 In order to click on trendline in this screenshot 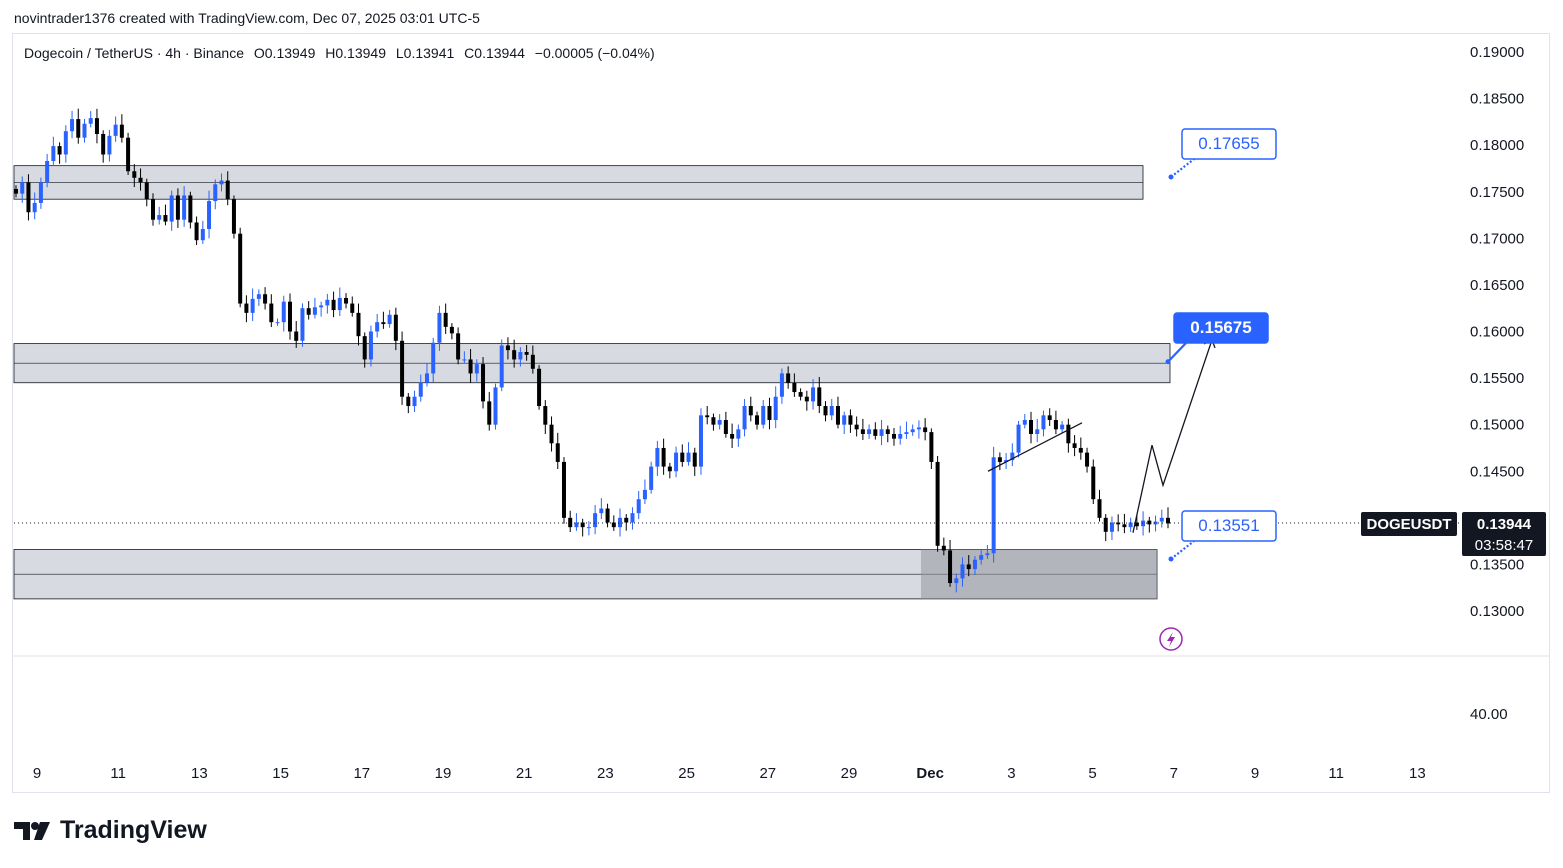, I will do `click(1035, 447)`.